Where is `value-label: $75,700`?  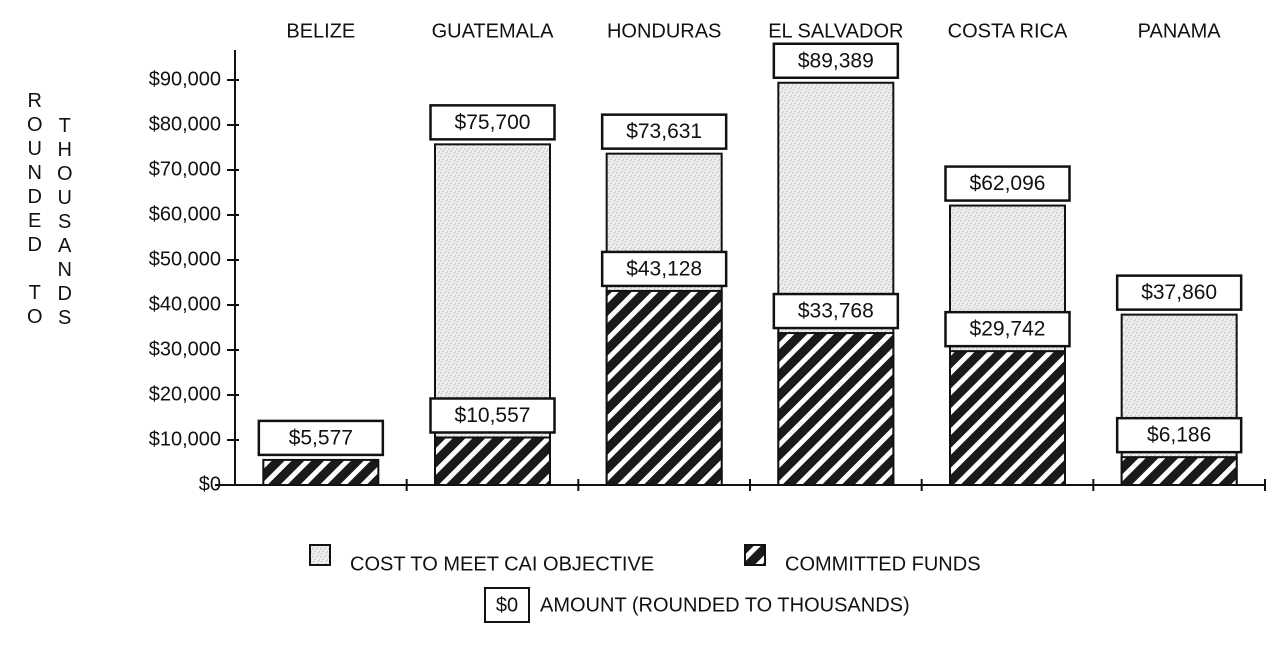 value-label: $75,700 is located at coordinates (493, 122).